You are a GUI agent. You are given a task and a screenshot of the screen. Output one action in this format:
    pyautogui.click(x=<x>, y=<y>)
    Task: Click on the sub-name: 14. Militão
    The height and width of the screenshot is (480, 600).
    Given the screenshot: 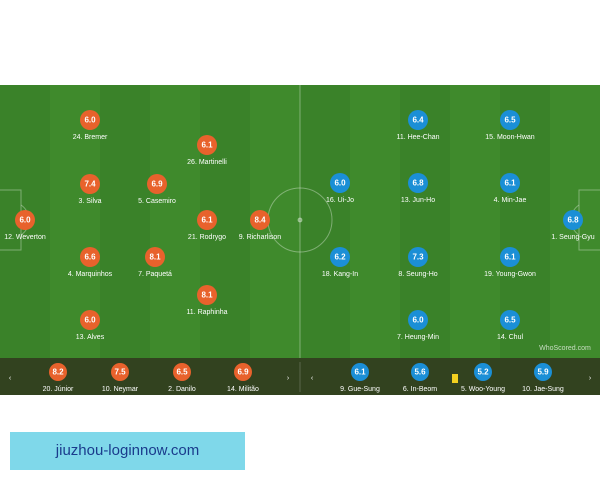 What is the action you would take?
    pyautogui.click(x=243, y=389)
    